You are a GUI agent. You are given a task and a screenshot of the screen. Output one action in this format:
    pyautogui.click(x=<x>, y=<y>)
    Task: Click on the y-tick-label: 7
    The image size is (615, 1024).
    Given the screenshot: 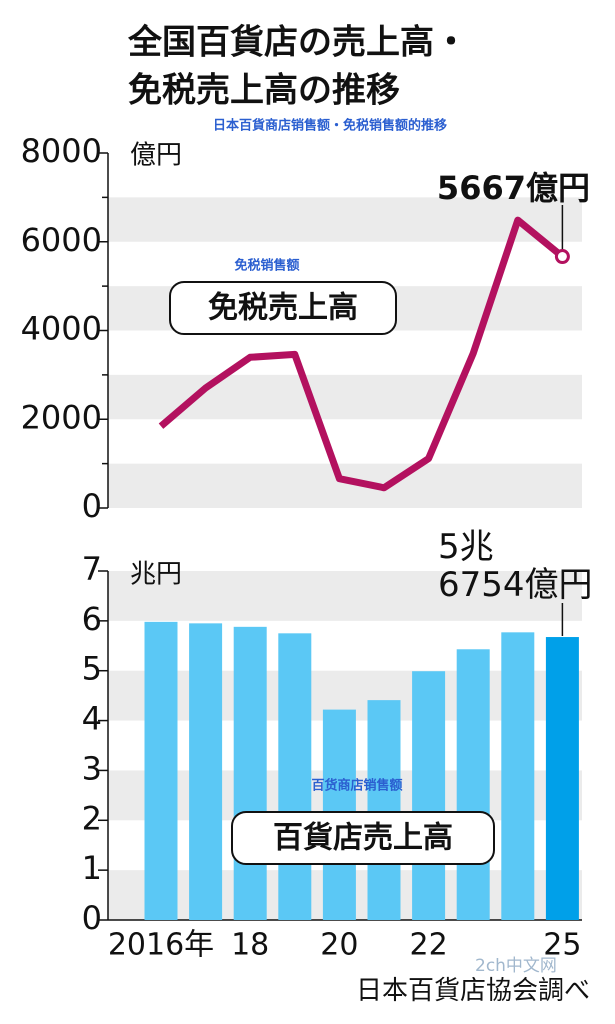 What is the action you would take?
    pyautogui.click(x=92, y=569)
    